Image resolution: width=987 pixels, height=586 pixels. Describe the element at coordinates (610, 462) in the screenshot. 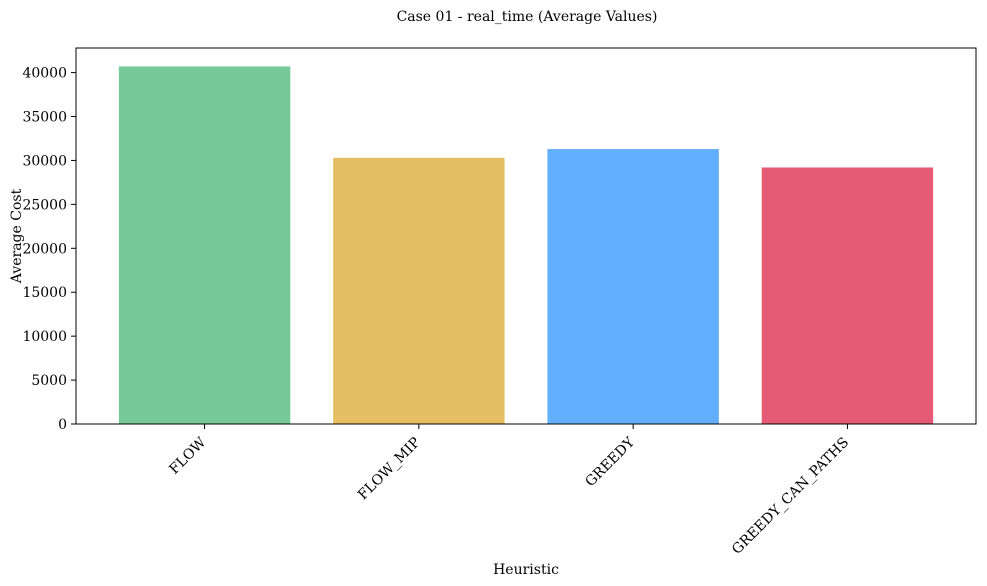

I see `x-tick-label: GREEDY` at that location.